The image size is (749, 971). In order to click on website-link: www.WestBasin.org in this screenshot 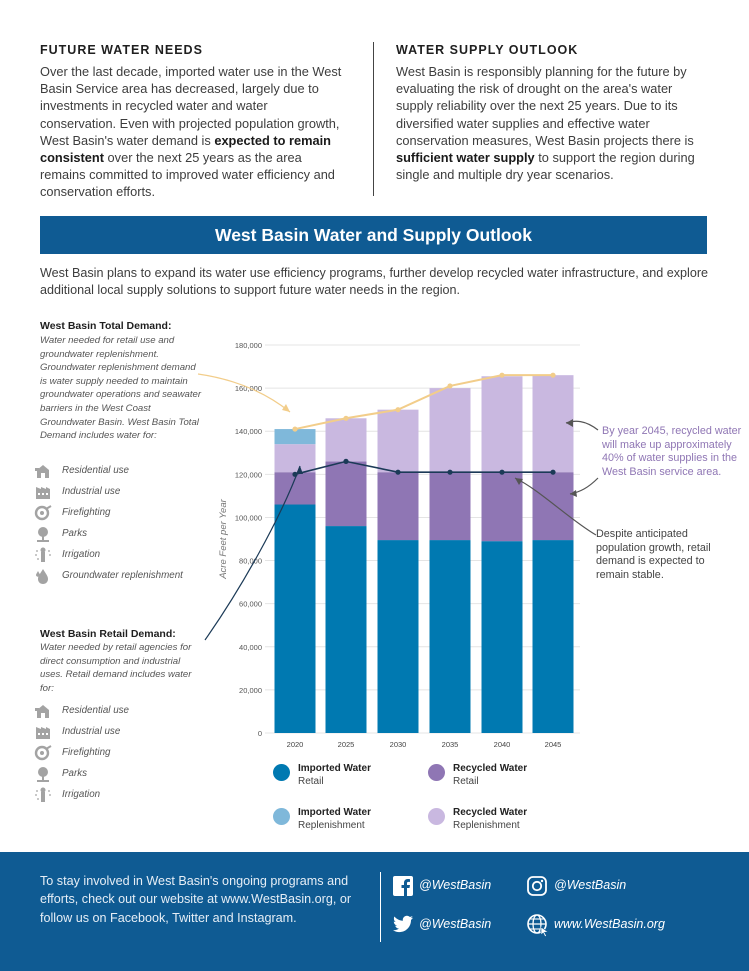, I will do `click(609, 924)`.